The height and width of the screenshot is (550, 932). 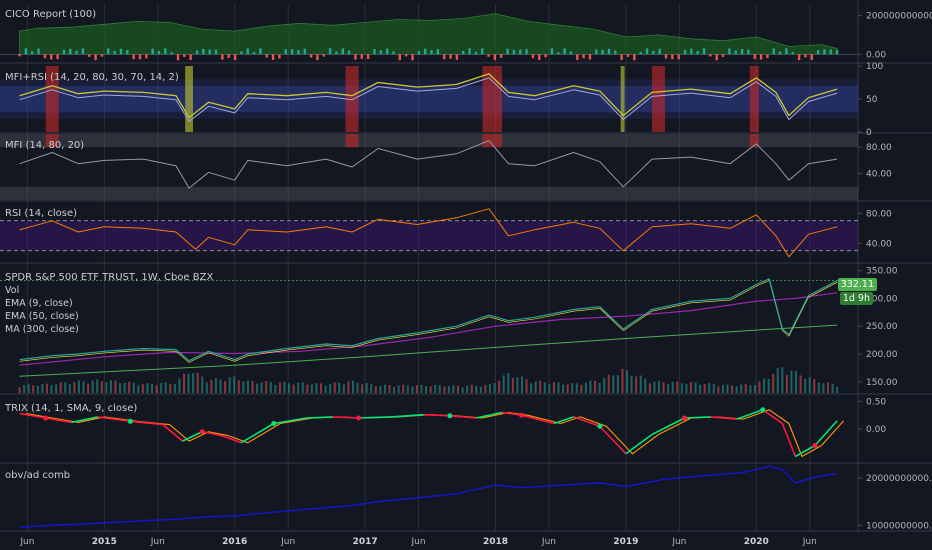 What do you see at coordinates (104, 542) in the screenshot?
I see `time-axis-label: 2015` at bounding box center [104, 542].